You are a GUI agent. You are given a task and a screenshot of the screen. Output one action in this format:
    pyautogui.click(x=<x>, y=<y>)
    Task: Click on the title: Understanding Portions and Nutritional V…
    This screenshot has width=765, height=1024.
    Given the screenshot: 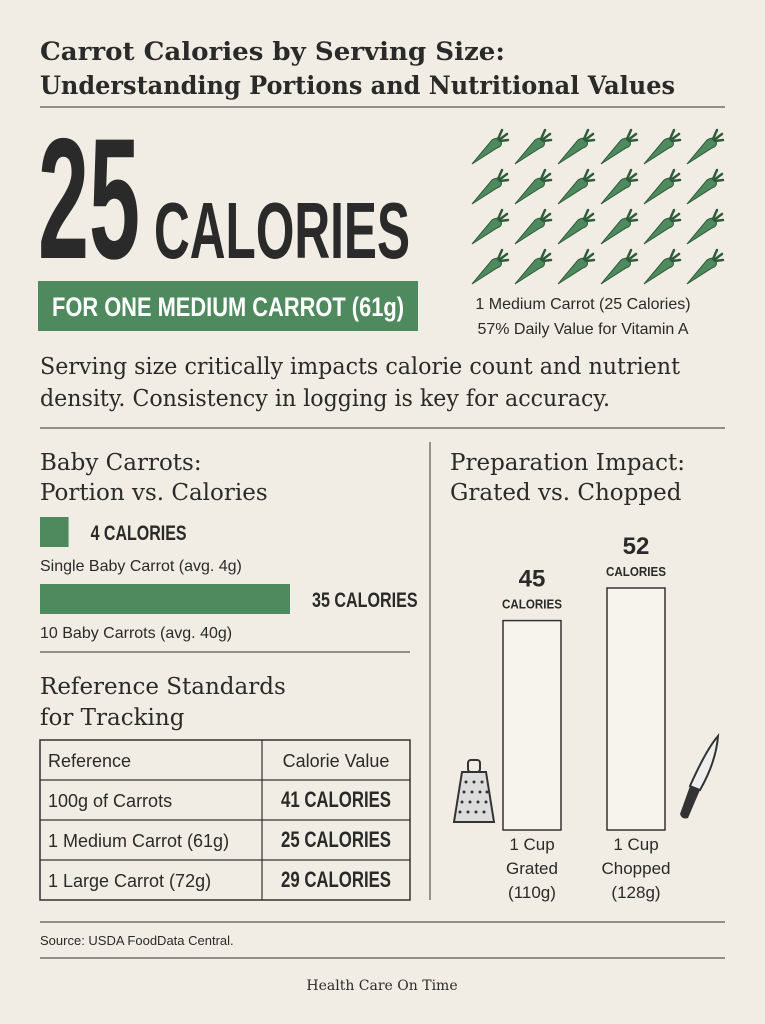 What is the action you would take?
    pyautogui.click(x=357, y=85)
    